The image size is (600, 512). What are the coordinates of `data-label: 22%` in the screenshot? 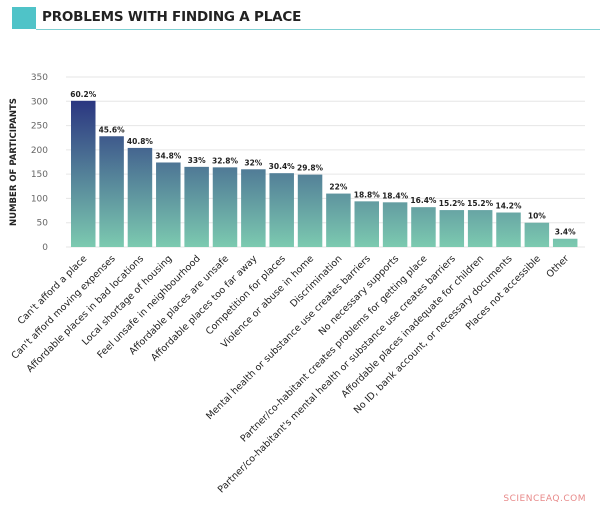 It's located at (338, 187).